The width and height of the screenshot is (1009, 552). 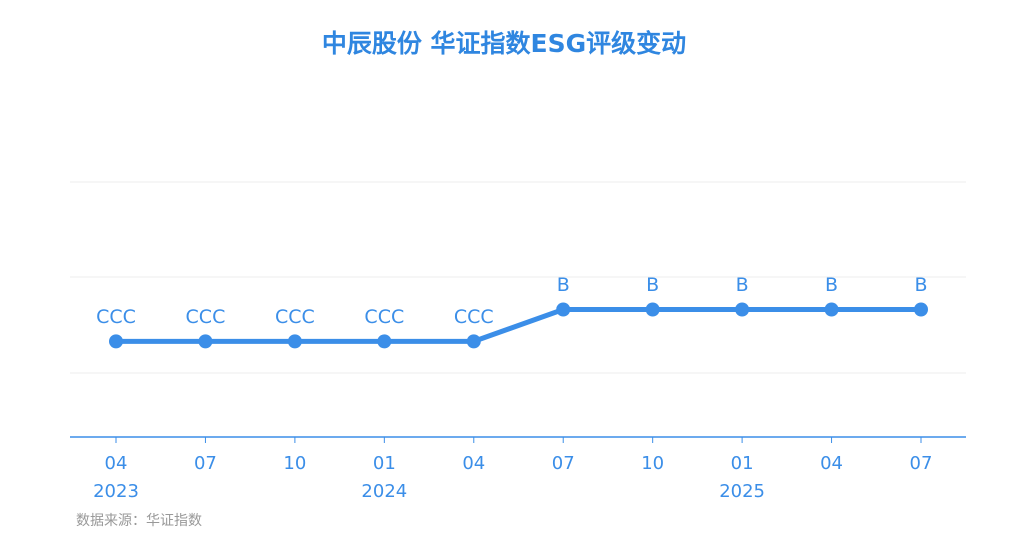 What do you see at coordinates (384, 491) in the screenshot?
I see `year-label: 2024` at bounding box center [384, 491].